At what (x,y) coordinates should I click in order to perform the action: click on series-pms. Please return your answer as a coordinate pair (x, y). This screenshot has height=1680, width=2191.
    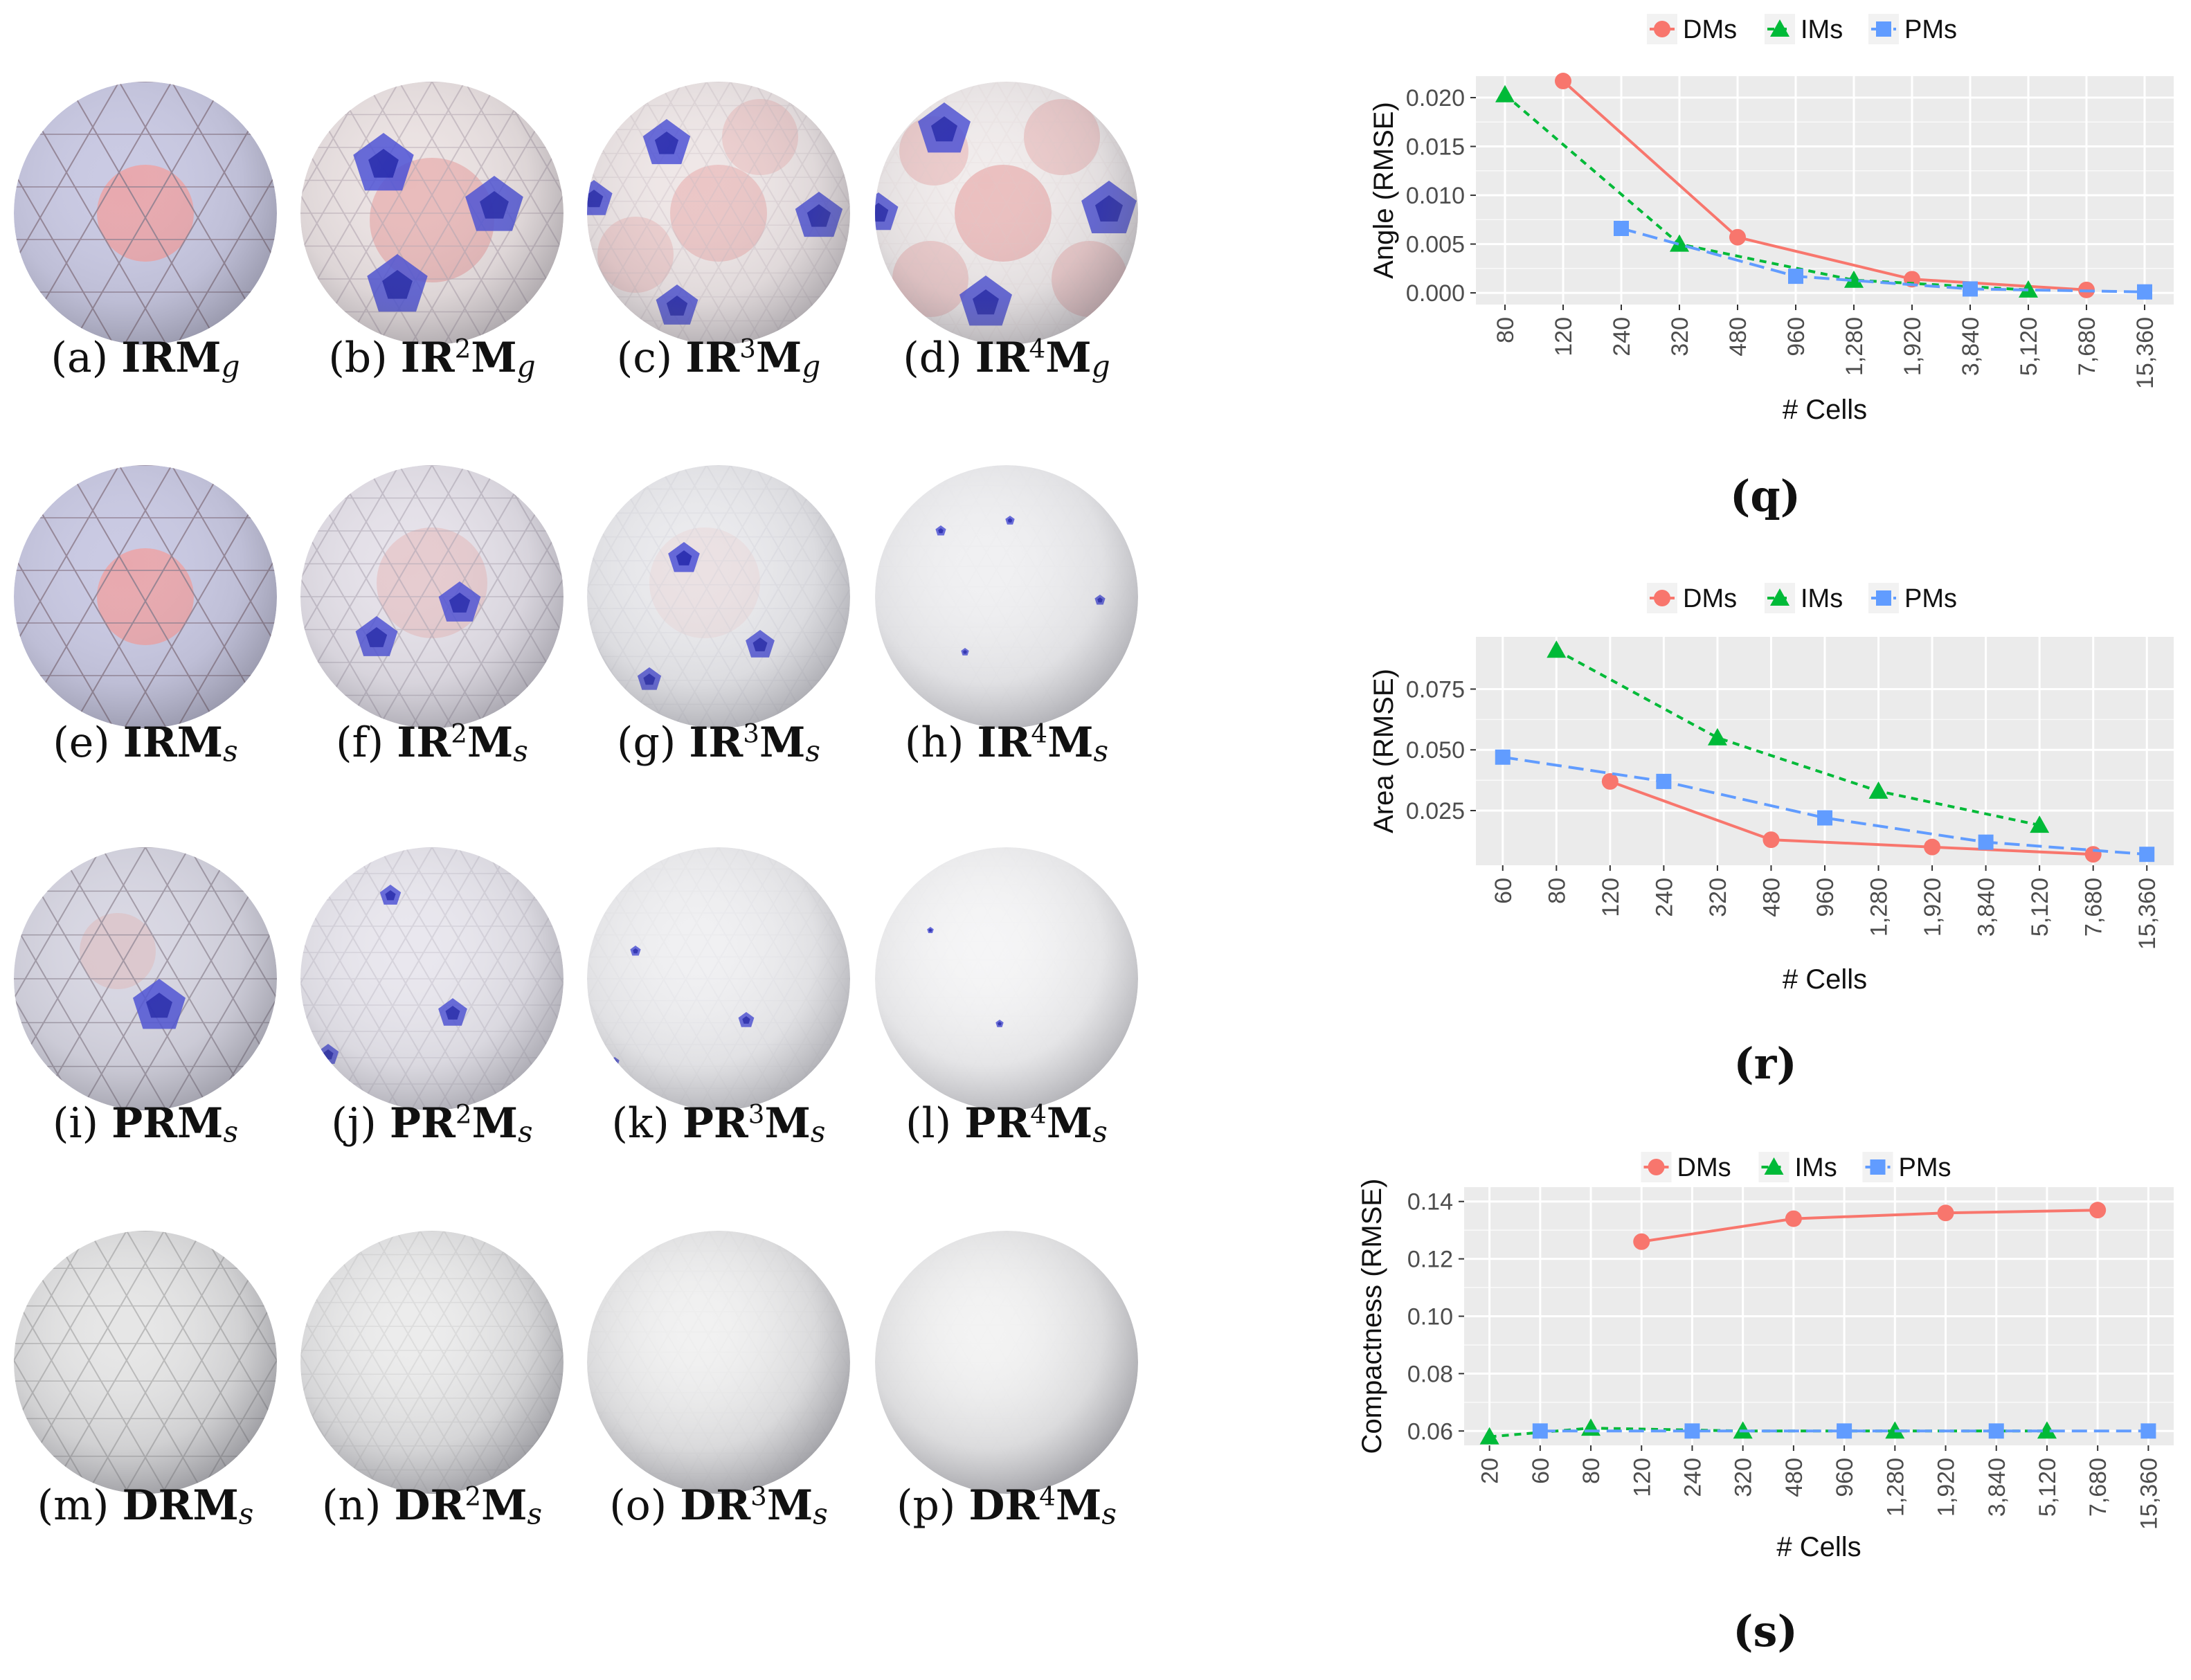
    Looking at the image, I should click on (1844, 1431).